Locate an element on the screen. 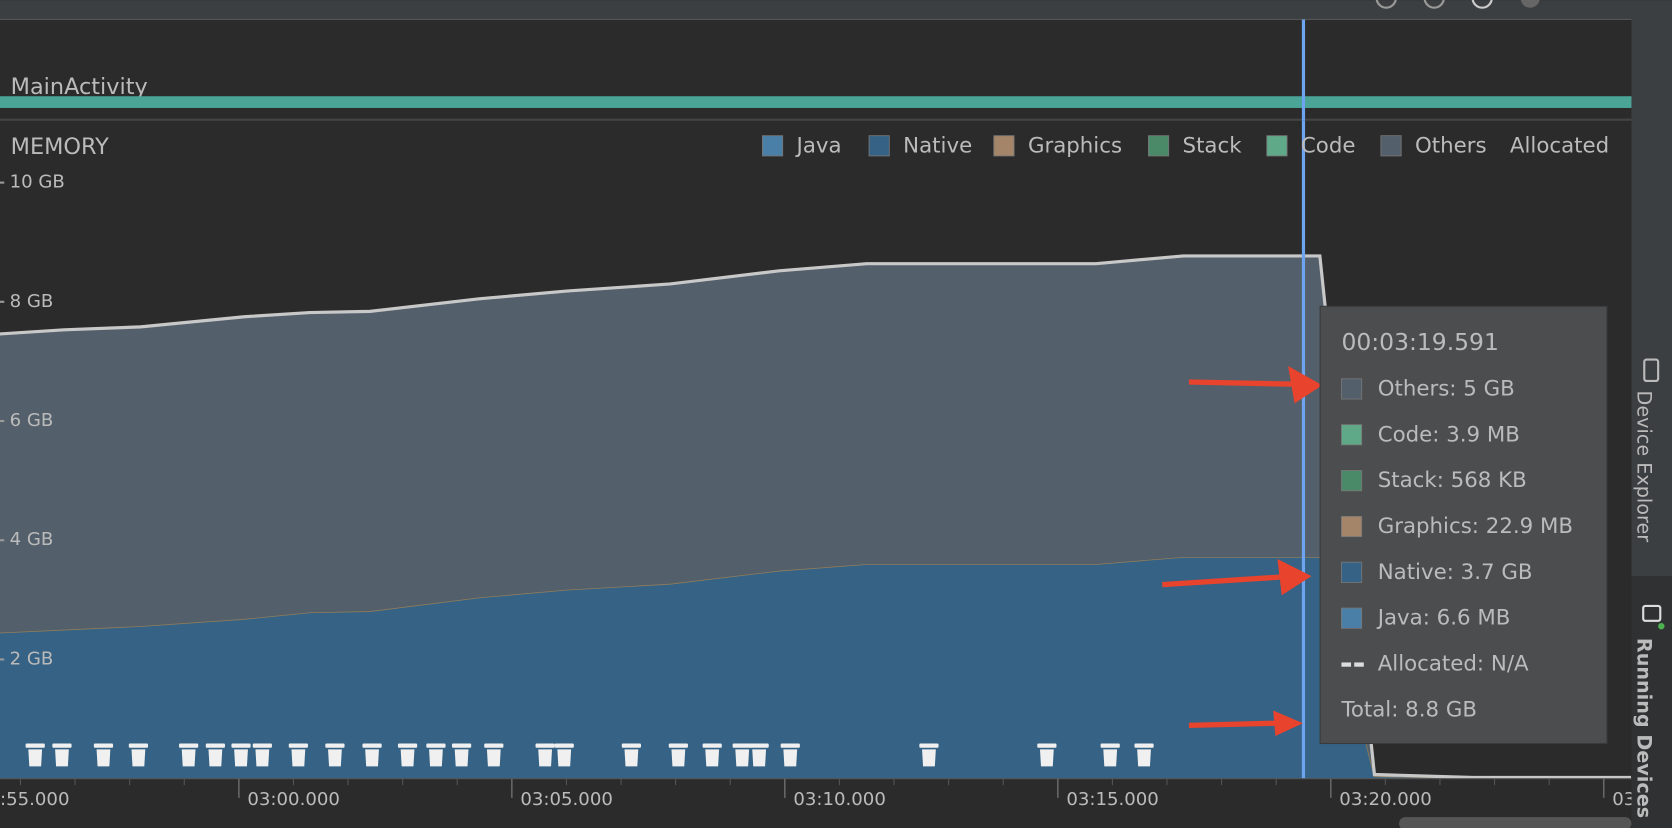 The image size is (1672, 828). activity-bar is located at coordinates (816, 102).